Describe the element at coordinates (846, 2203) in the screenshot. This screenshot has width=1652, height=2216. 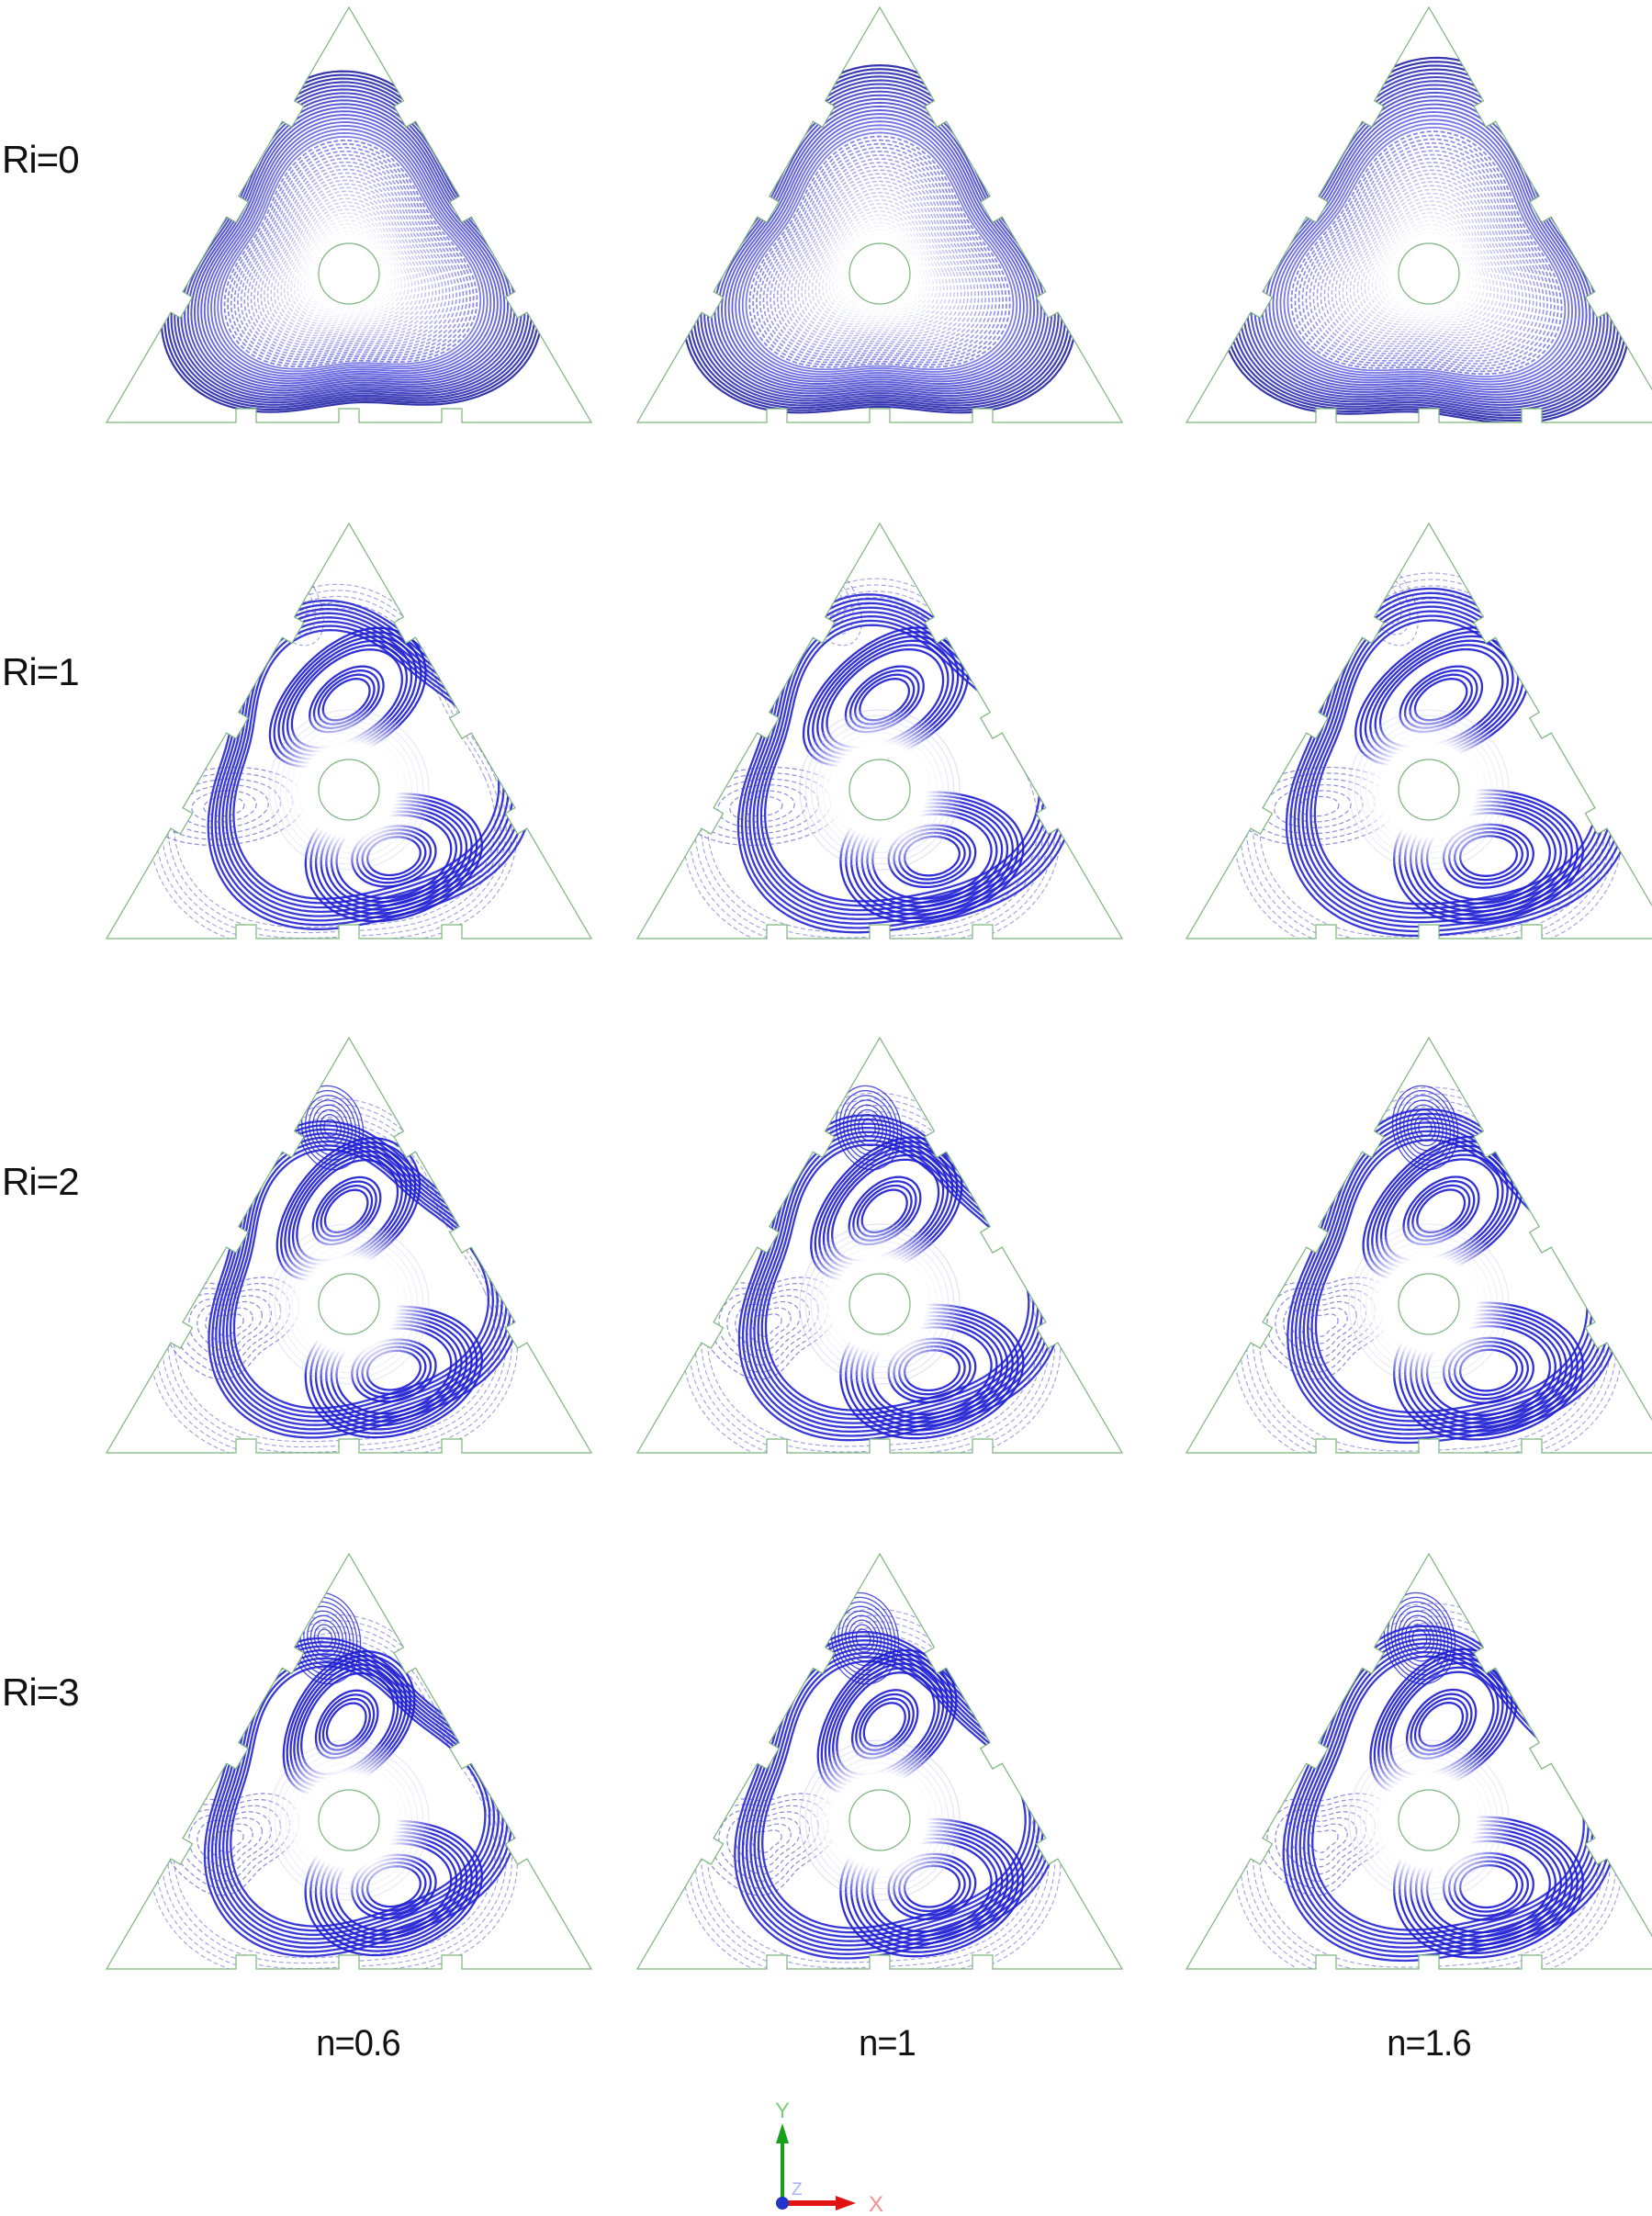
I see `x-axis-arrowhead` at that location.